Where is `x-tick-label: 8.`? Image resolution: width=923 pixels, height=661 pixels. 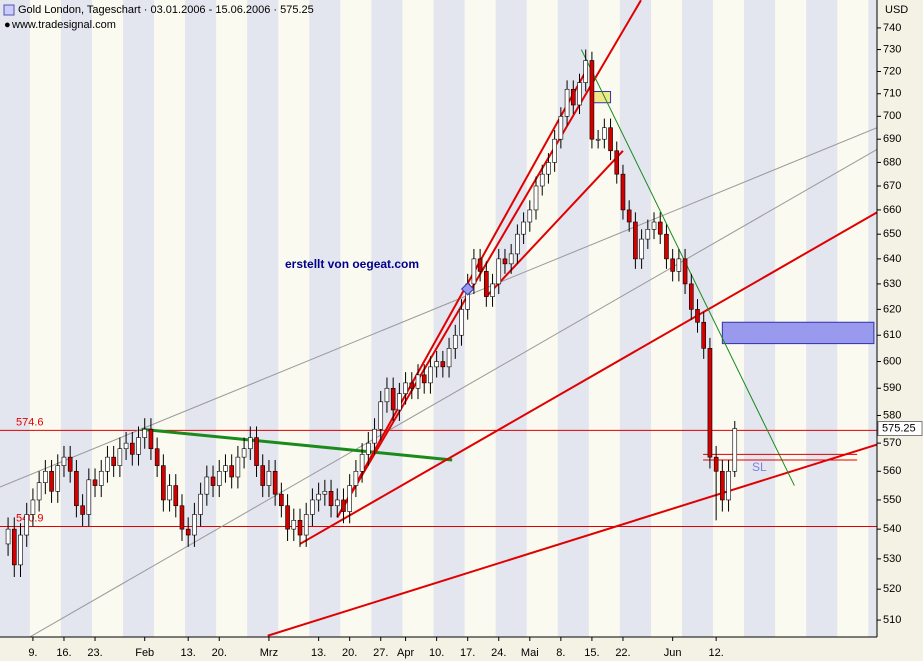 x-tick-label: 8. is located at coordinates (560, 653).